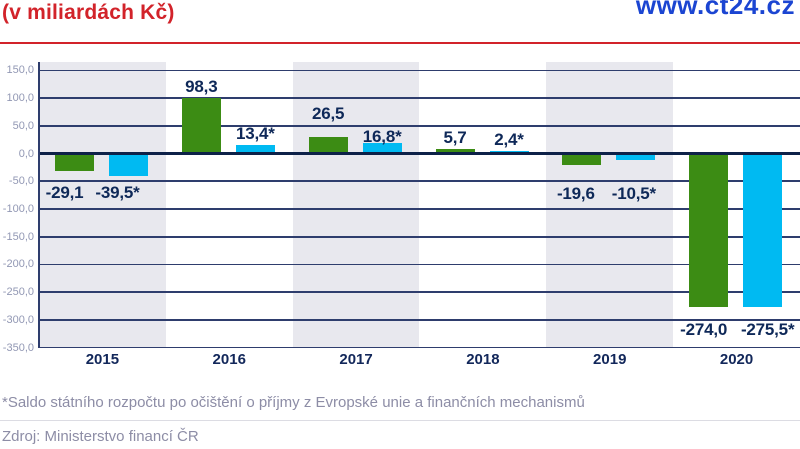 Image resolution: width=800 pixels, height=449 pixels. Describe the element at coordinates (709, 230) in the screenshot. I see `bar-2020-green` at that location.